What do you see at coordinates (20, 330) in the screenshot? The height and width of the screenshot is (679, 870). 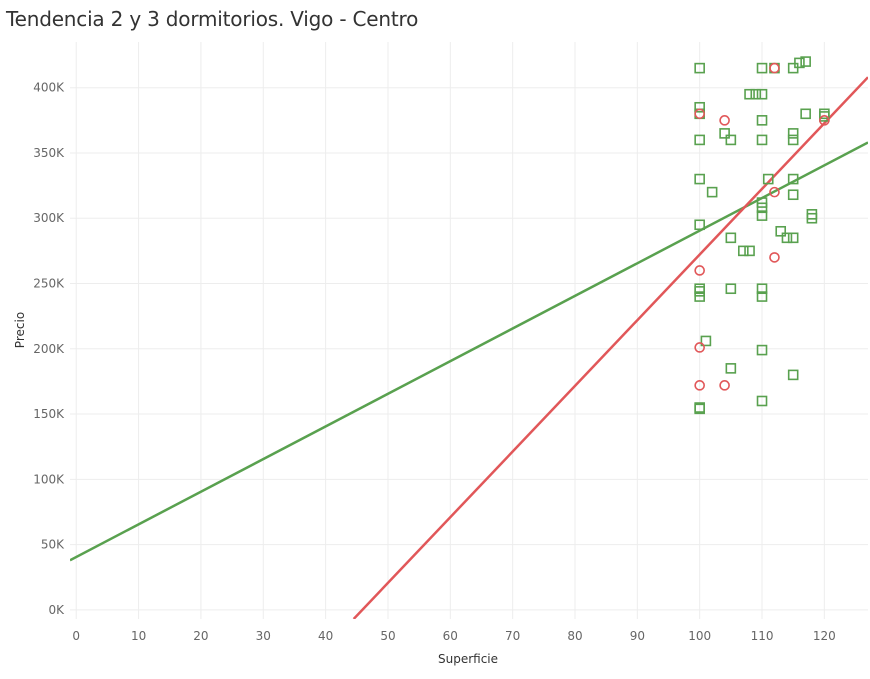 I see `y-axis-label: Precio` at bounding box center [20, 330].